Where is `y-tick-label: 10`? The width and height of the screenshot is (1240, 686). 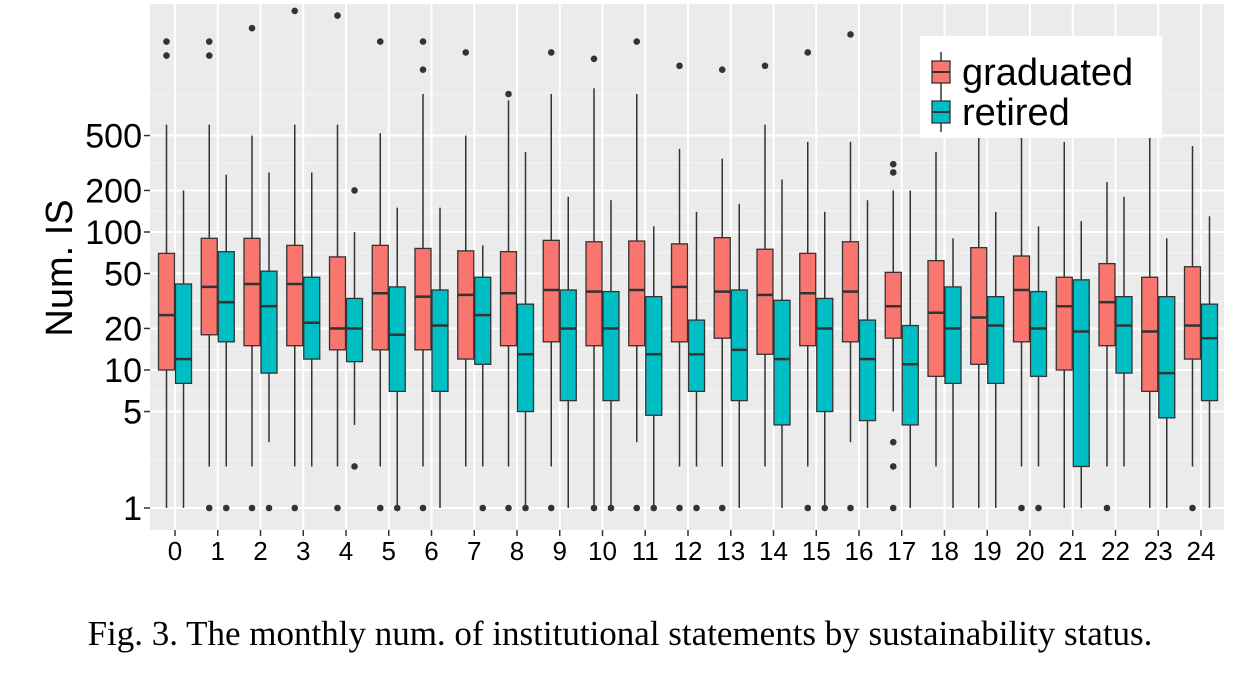 y-tick-label: 10 is located at coordinates (123, 371).